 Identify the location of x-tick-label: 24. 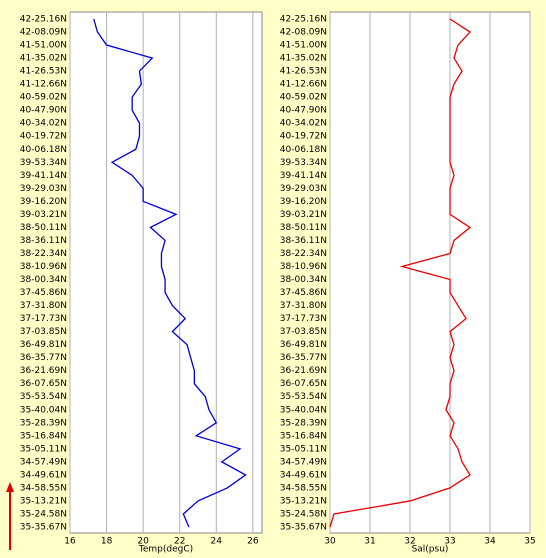
(217, 542).